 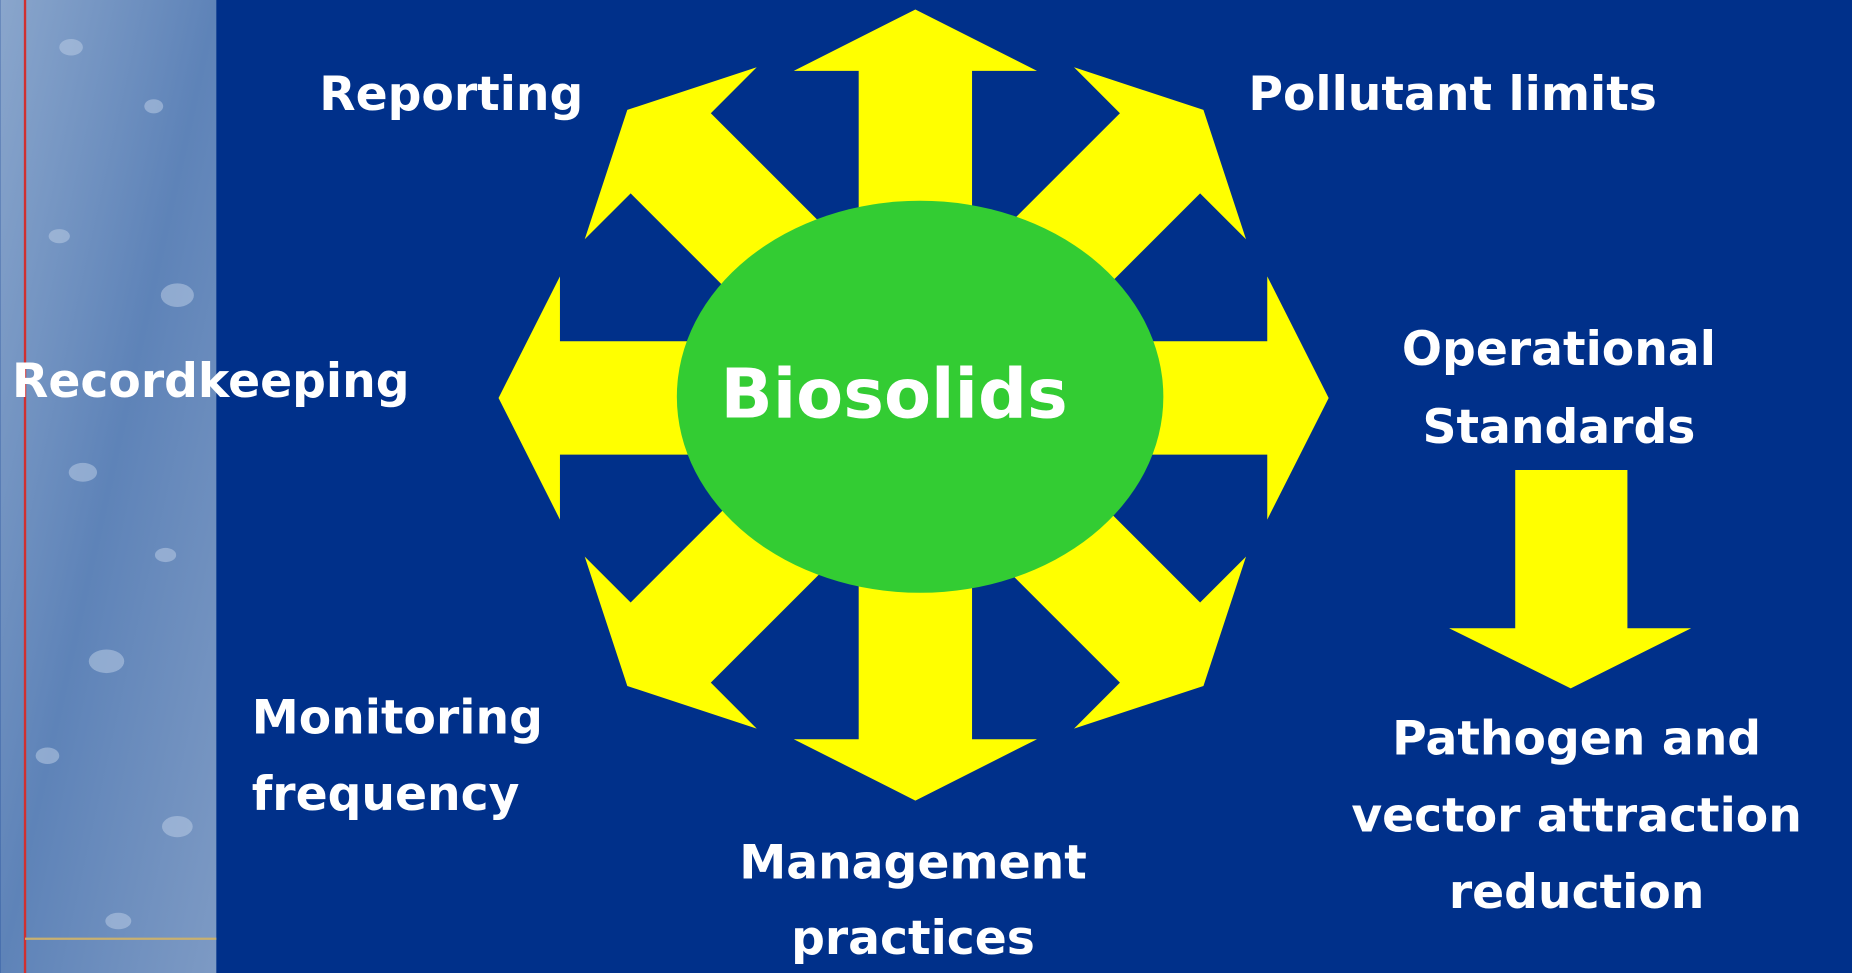 What do you see at coordinates (1559, 349) in the screenshot?
I see `node-label: Operational` at bounding box center [1559, 349].